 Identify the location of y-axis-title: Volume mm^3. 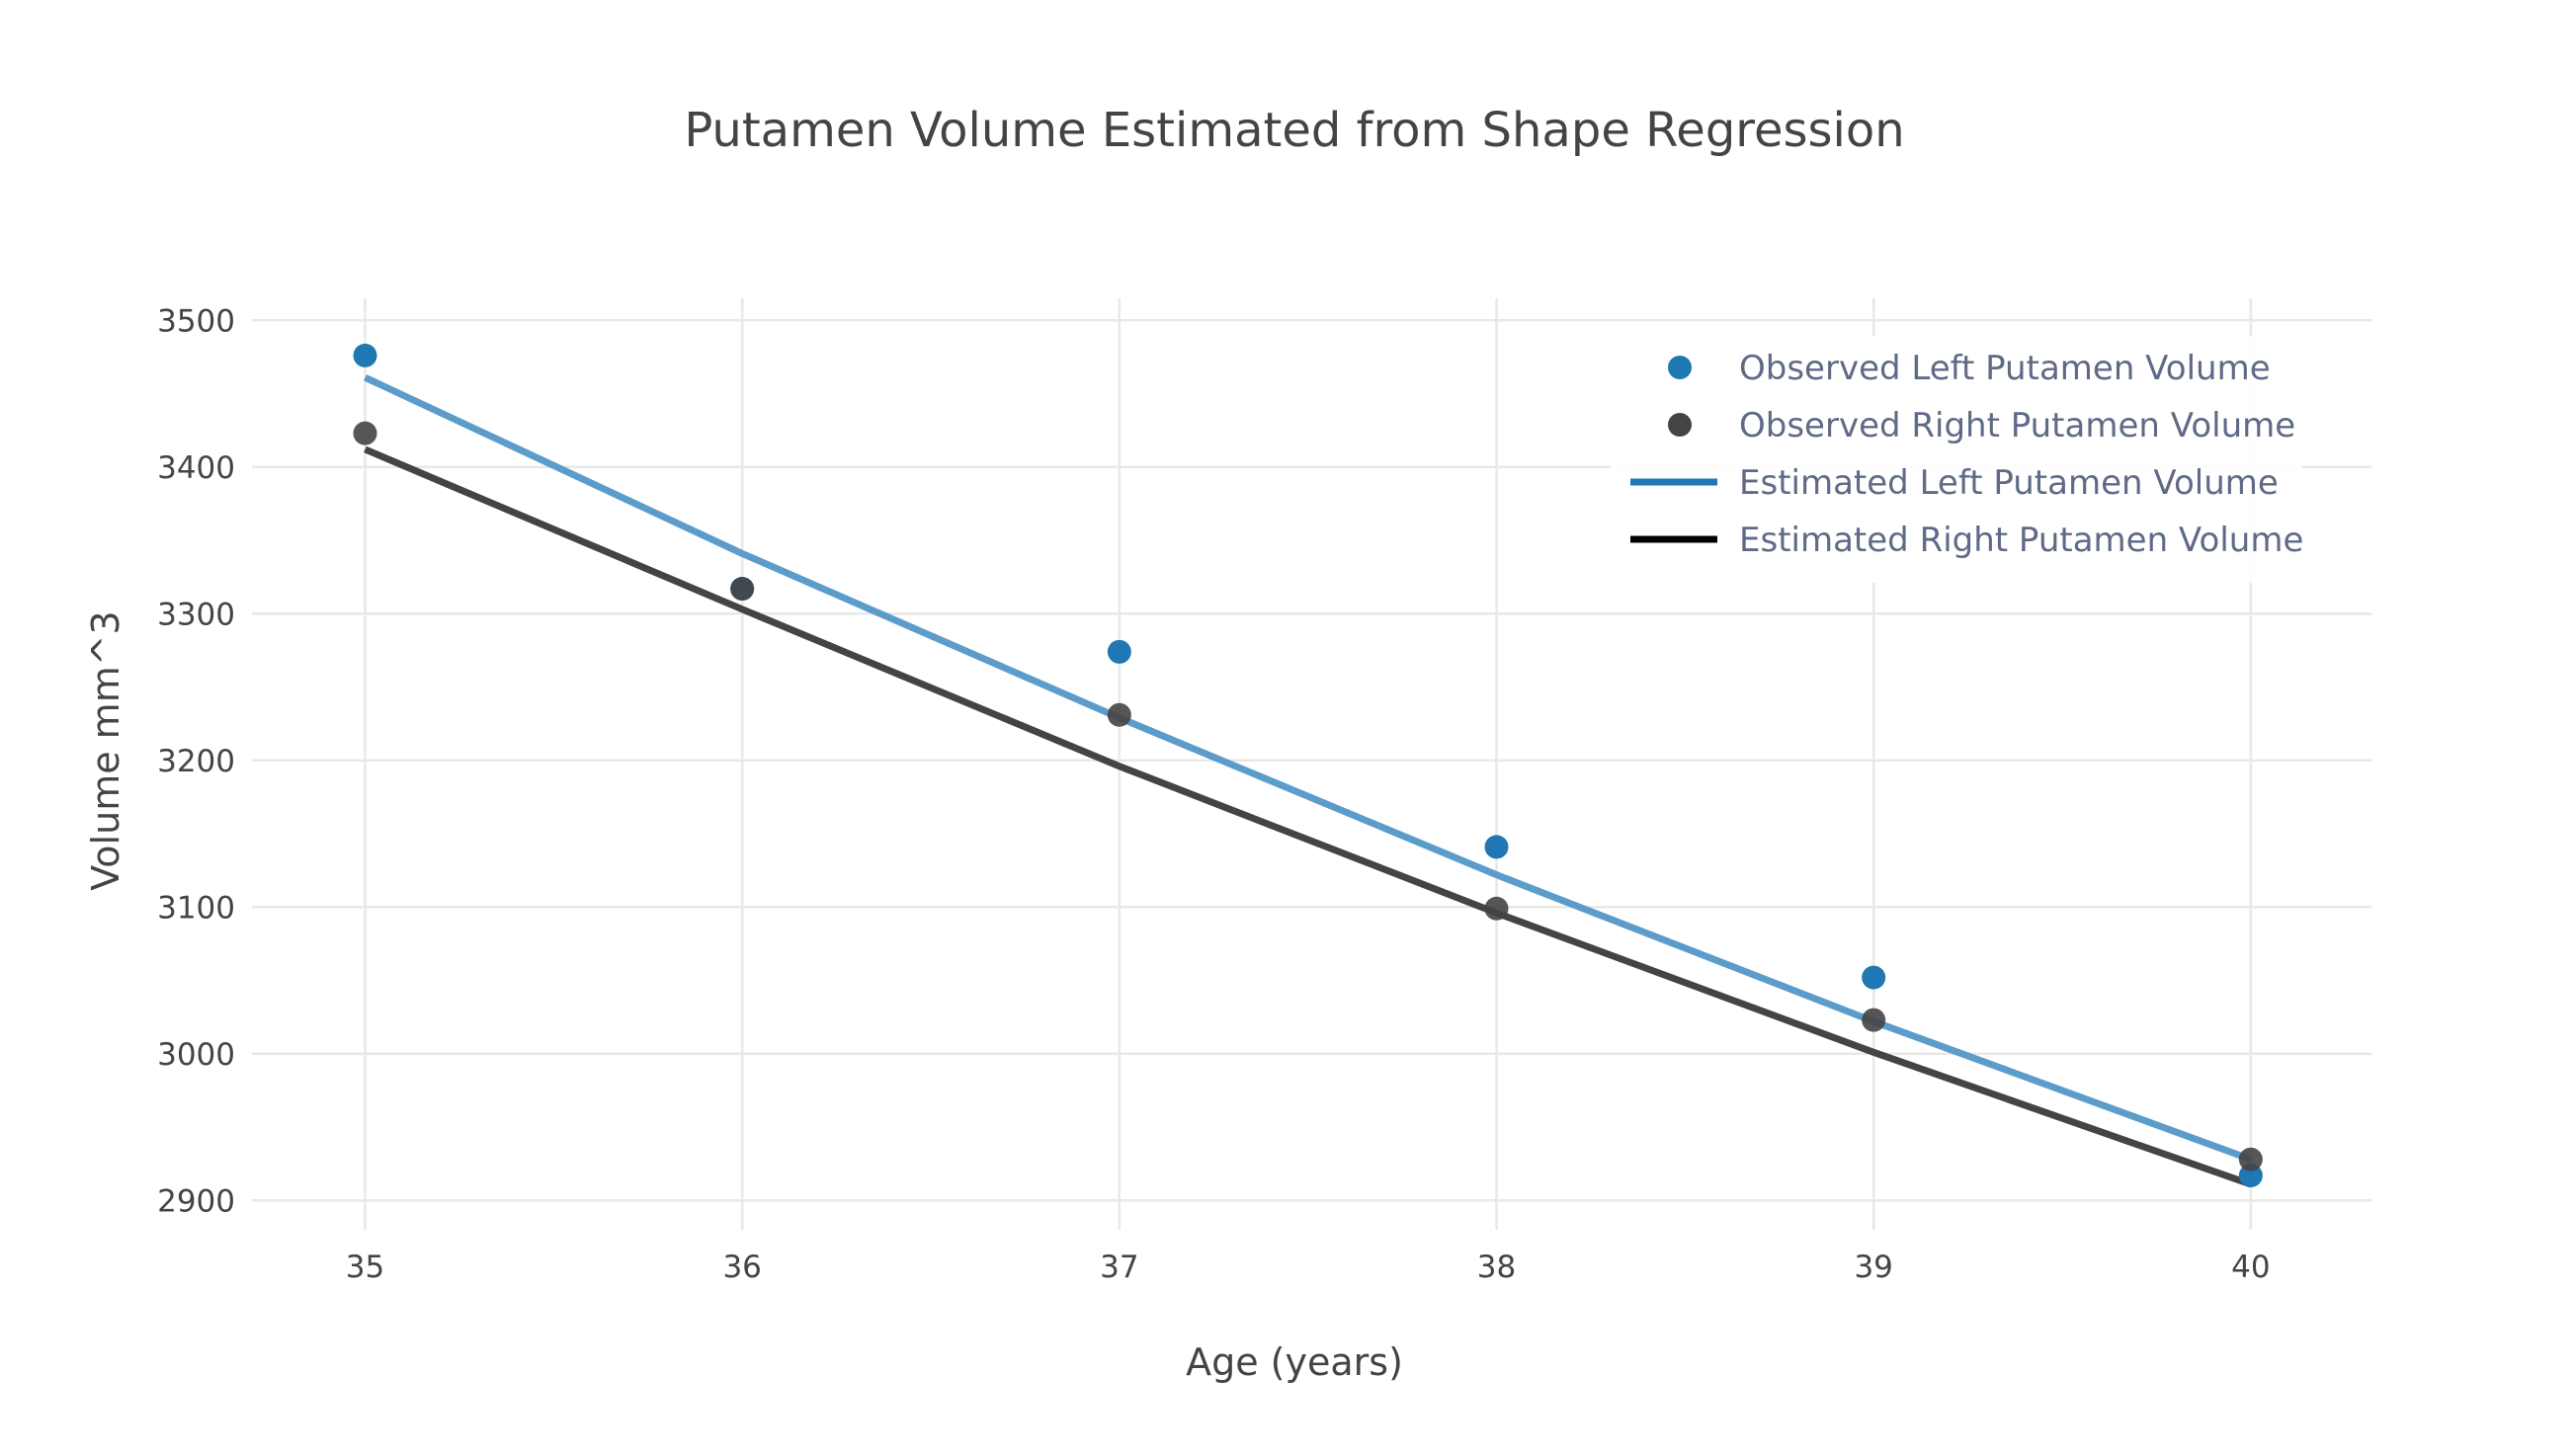
(105, 750).